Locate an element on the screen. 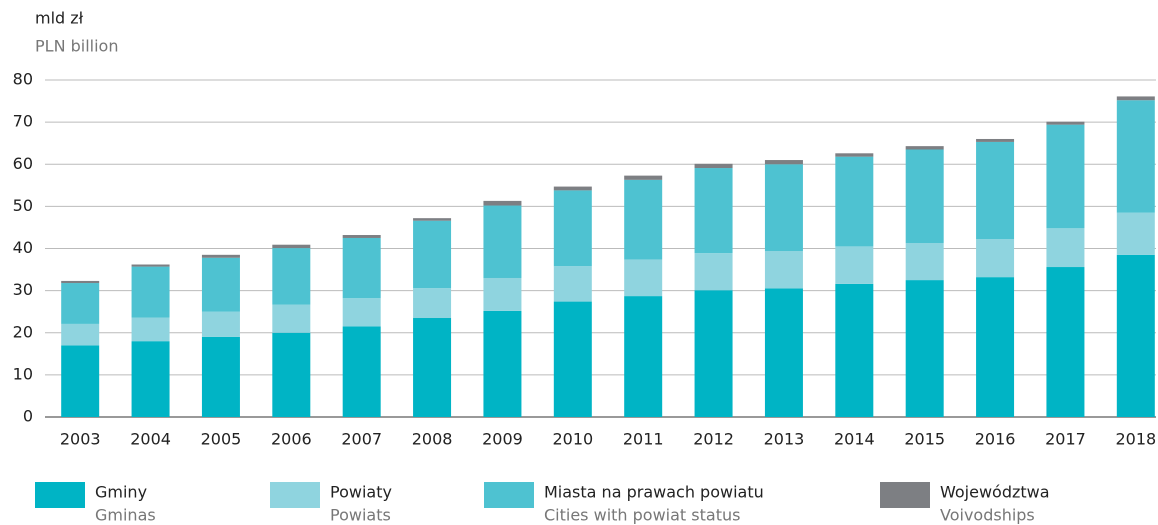 This screenshot has height=525, width=1158. x-tick-label: 2011 is located at coordinates (643, 439).